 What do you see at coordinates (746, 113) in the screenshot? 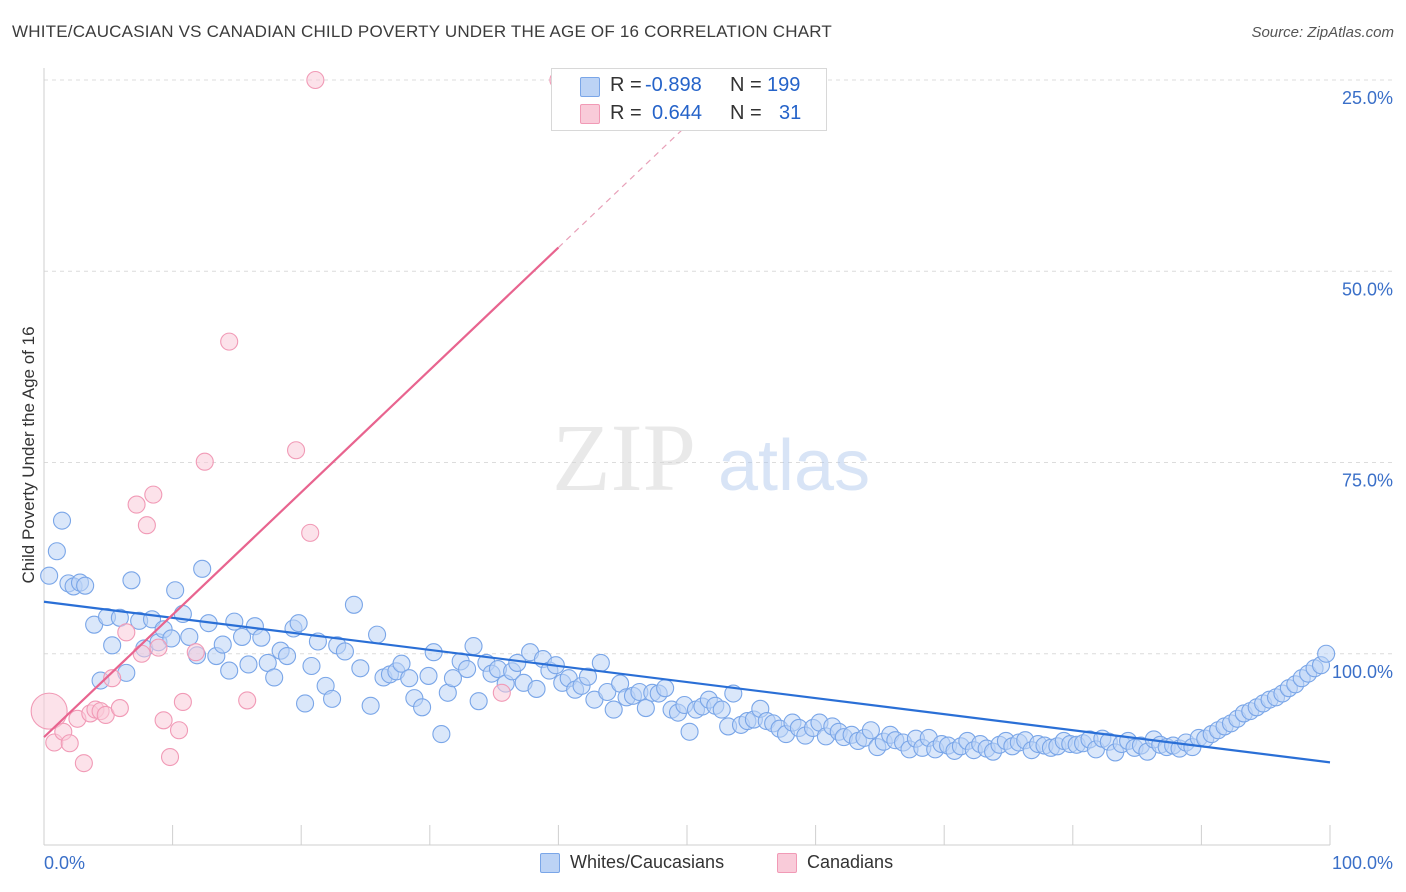
I see `legend-n-label-2: N =` at bounding box center [746, 113].